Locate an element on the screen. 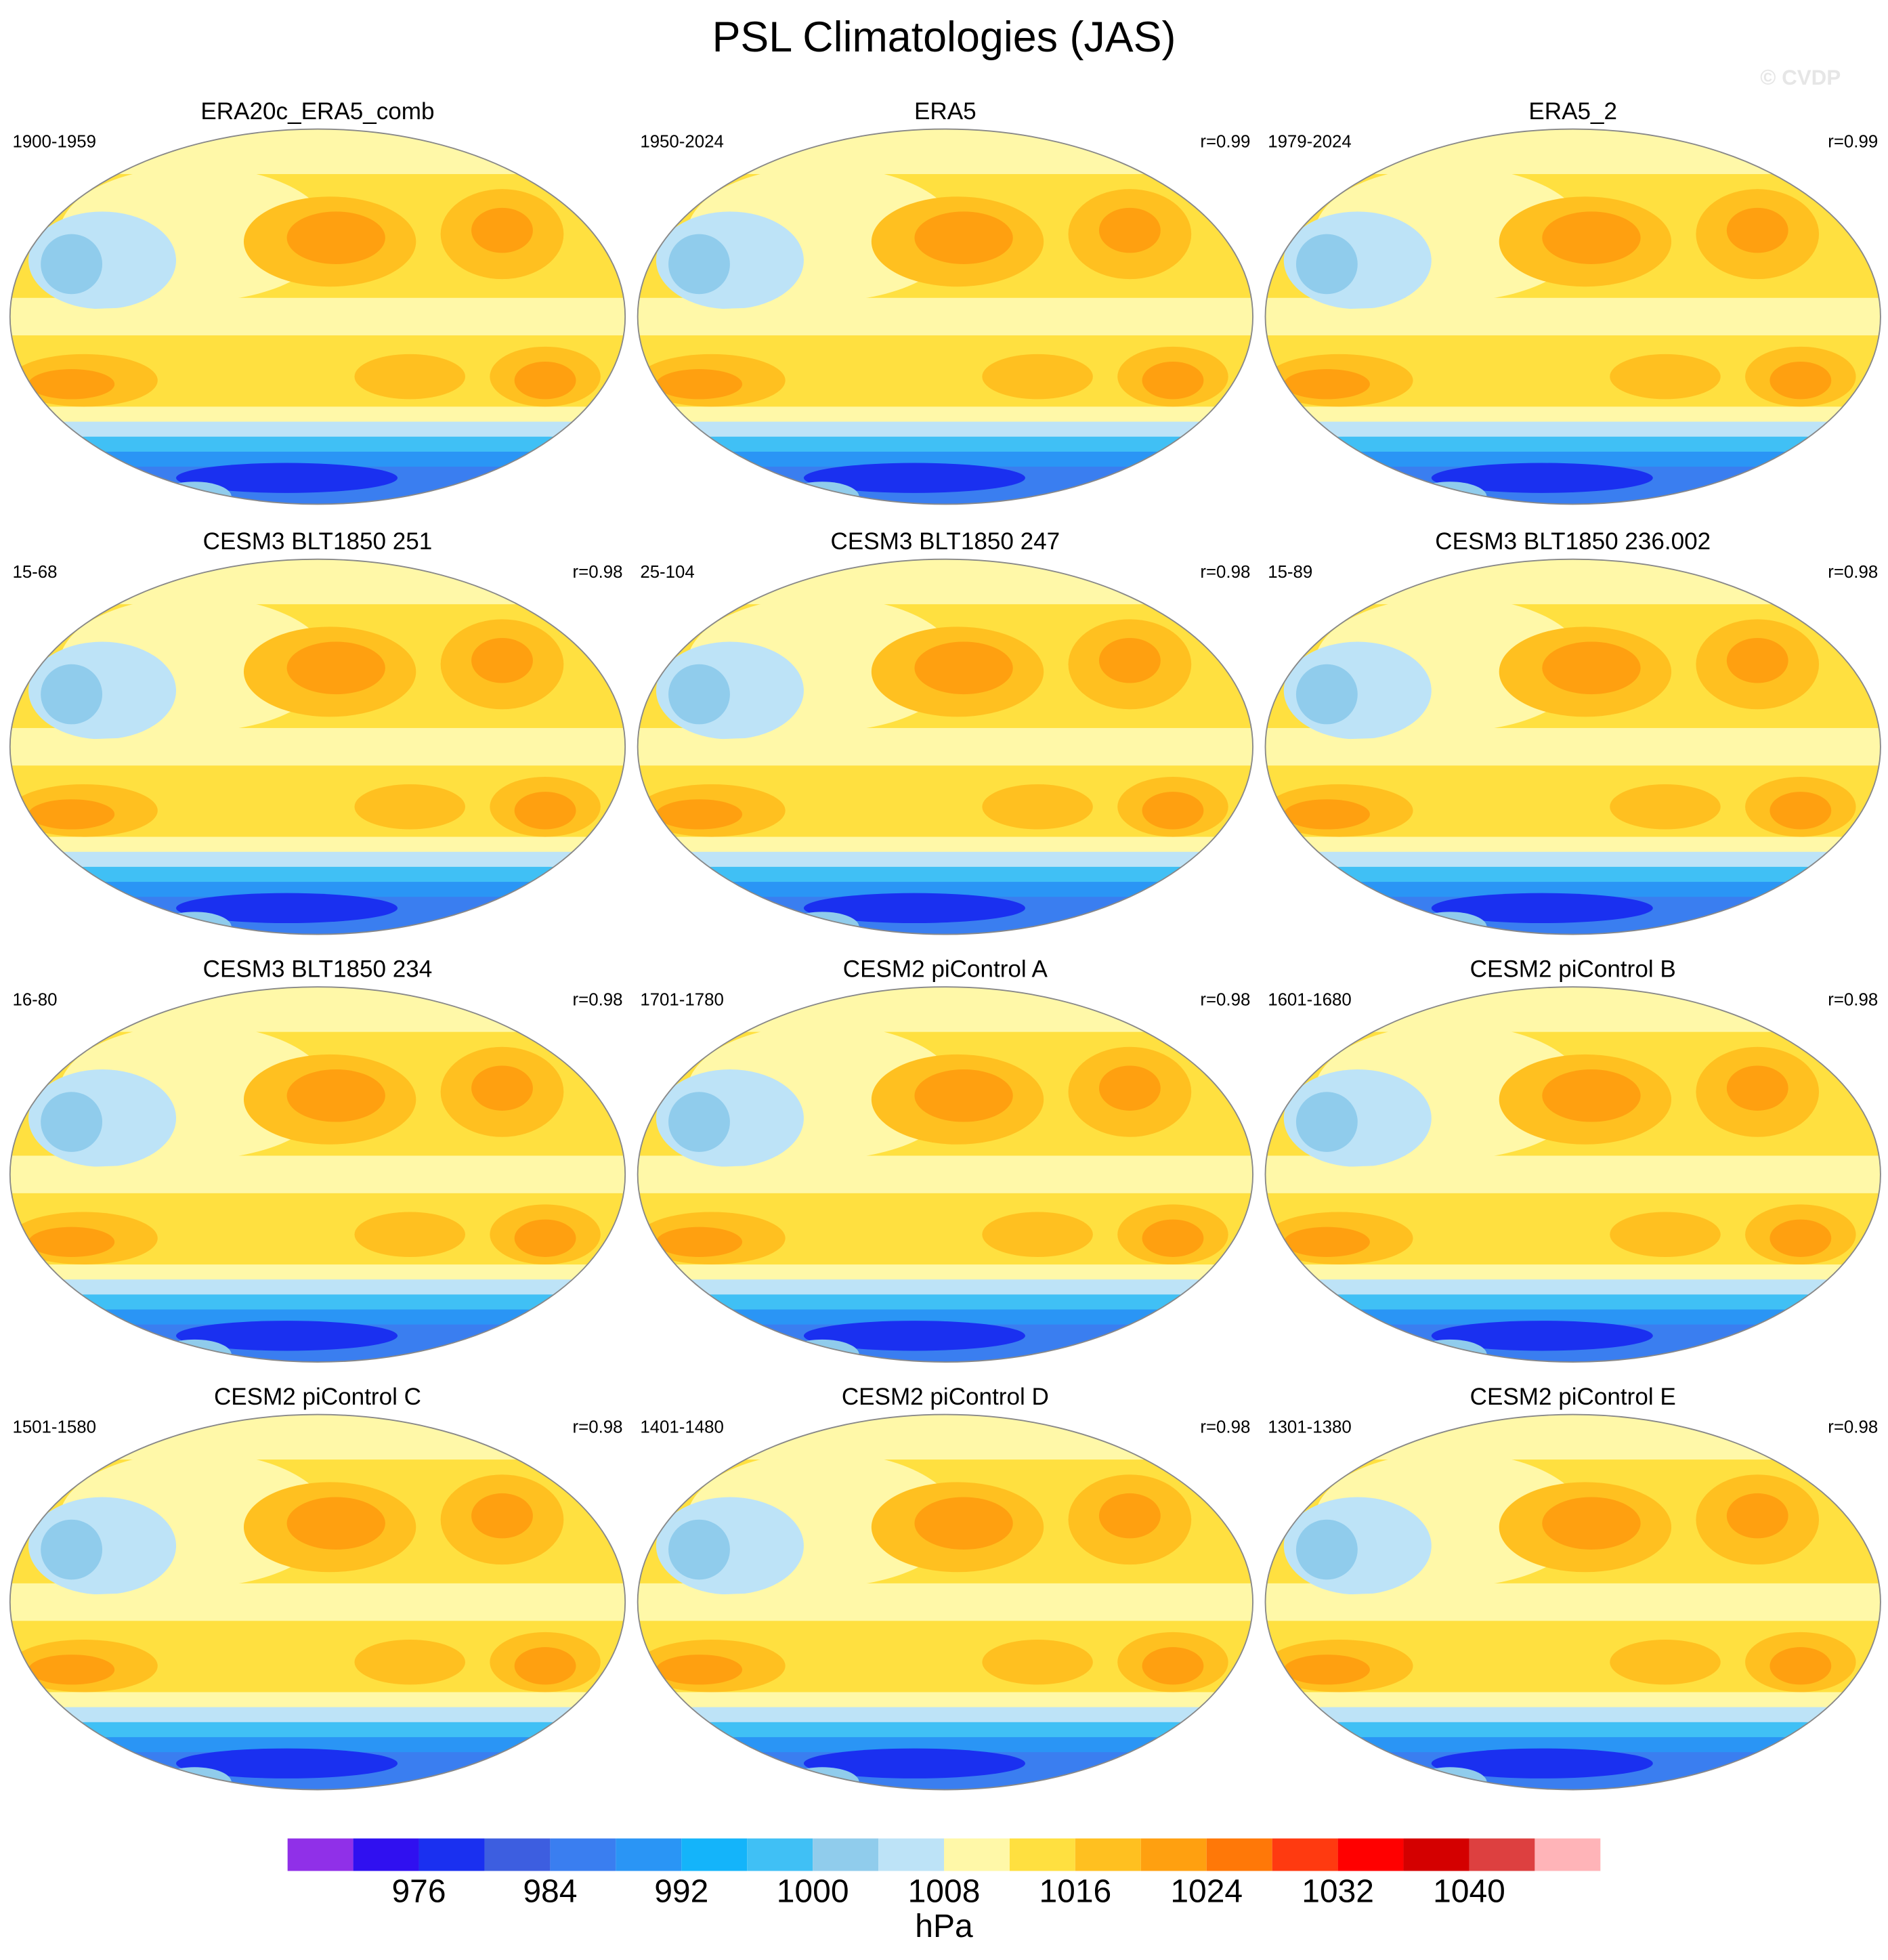 Image resolution: width=1888 pixels, height=1960 pixels. watermark: © CVDP is located at coordinates (1800, 77).